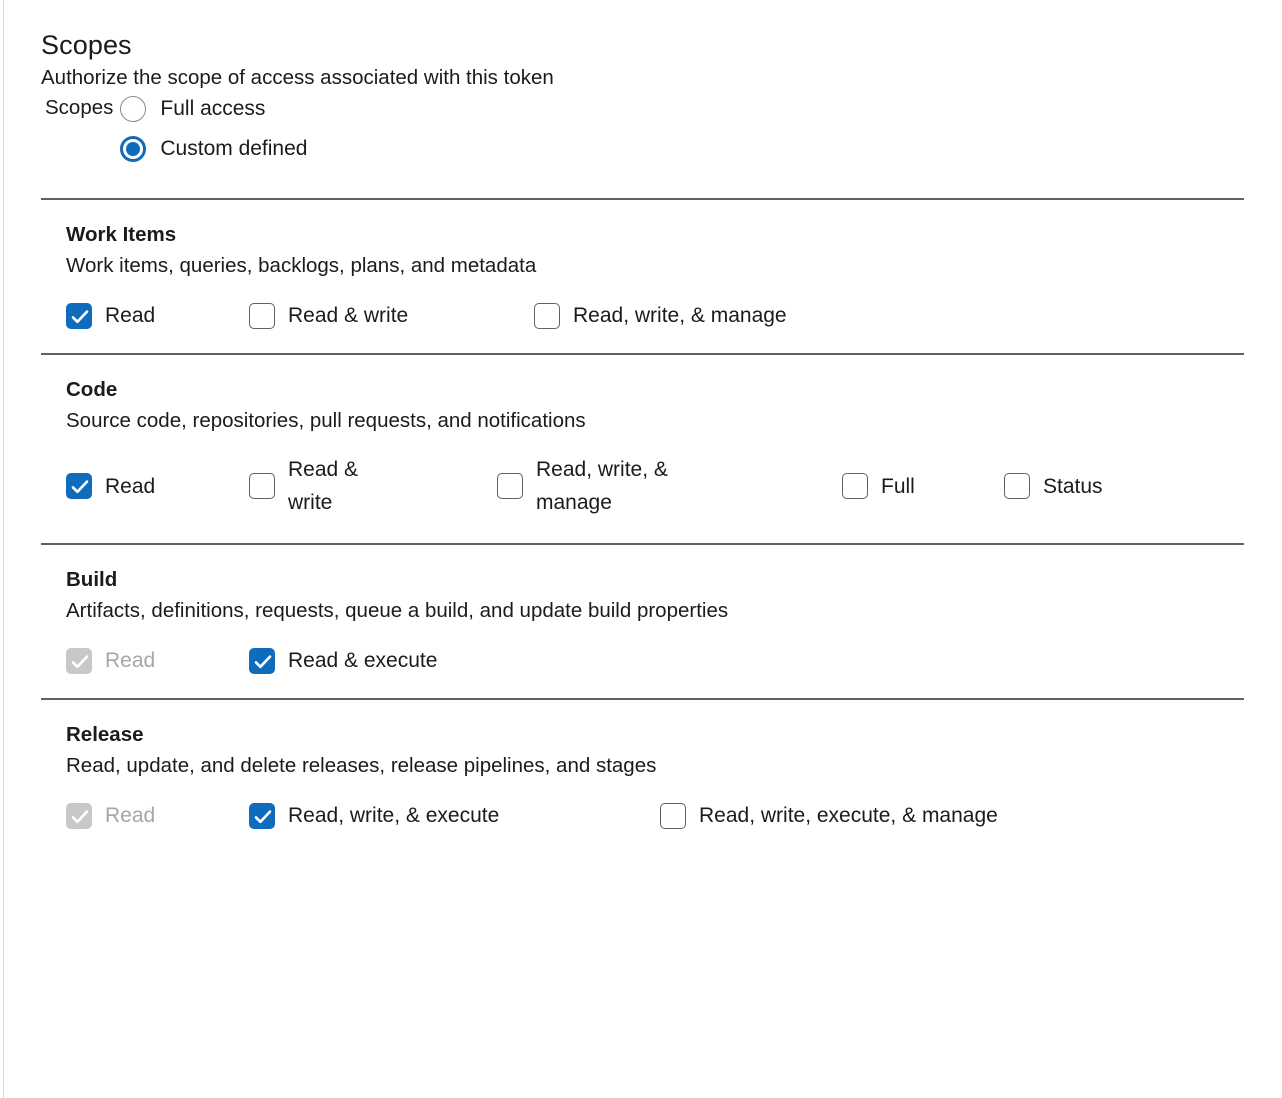 Image resolution: width=1282 pixels, height=1098 pixels. Describe the element at coordinates (133, 109) in the screenshot. I see `radio-unchecked-icon` at that location.